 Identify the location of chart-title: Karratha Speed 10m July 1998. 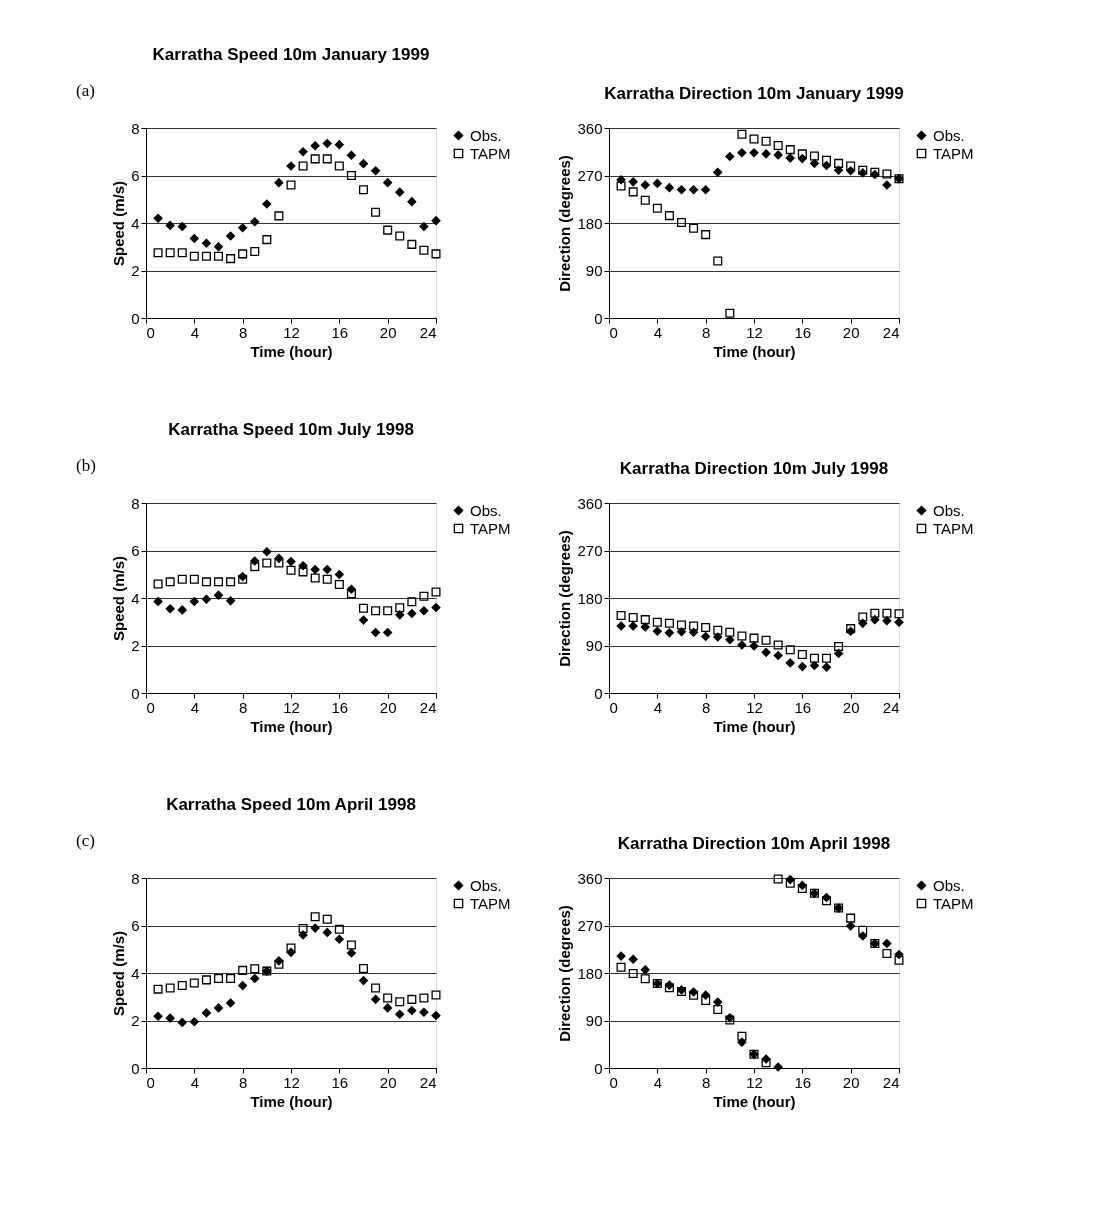
(291, 429).